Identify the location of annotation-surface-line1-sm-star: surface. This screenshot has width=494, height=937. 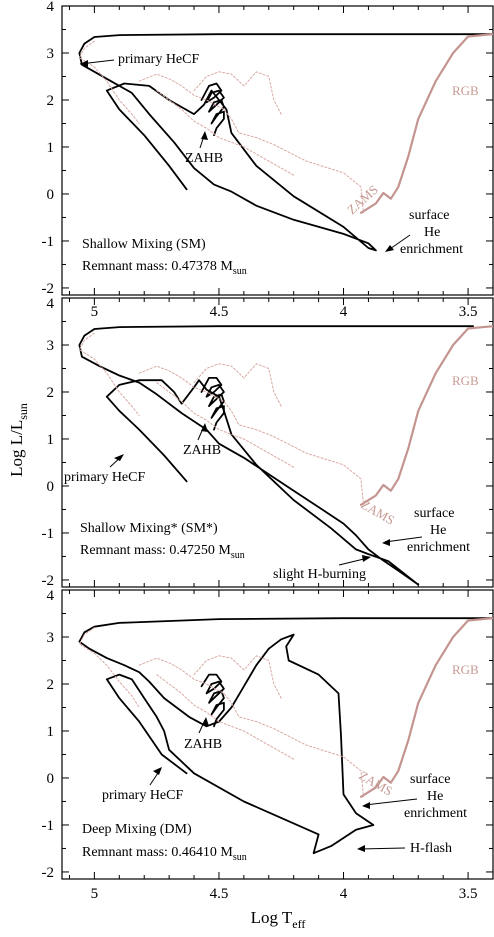
(434, 513).